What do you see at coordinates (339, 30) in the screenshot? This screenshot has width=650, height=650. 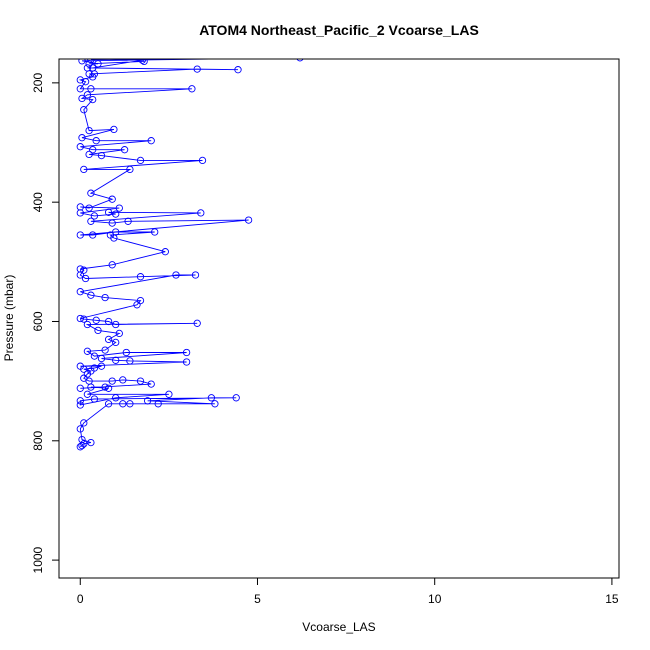 I see `chart-title: ATOM4 Northeast_Pacific_2 Vcoarse_LAS` at bounding box center [339, 30].